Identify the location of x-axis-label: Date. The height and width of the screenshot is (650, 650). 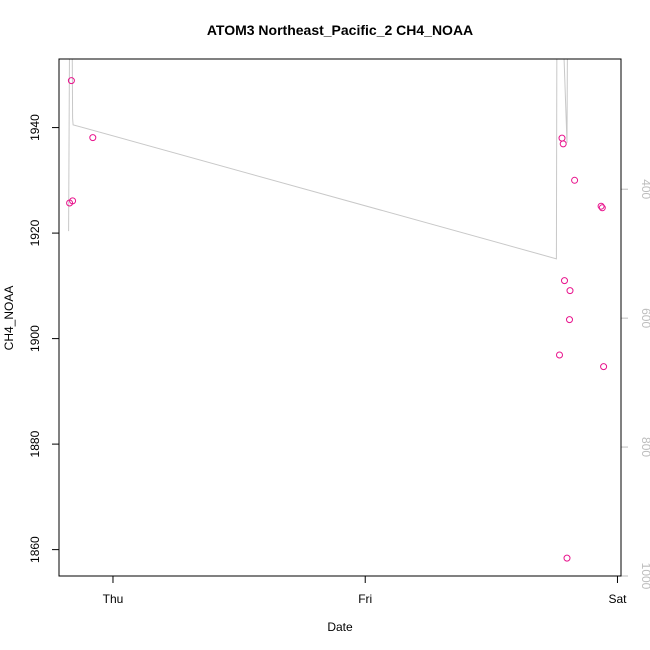
(340, 627).